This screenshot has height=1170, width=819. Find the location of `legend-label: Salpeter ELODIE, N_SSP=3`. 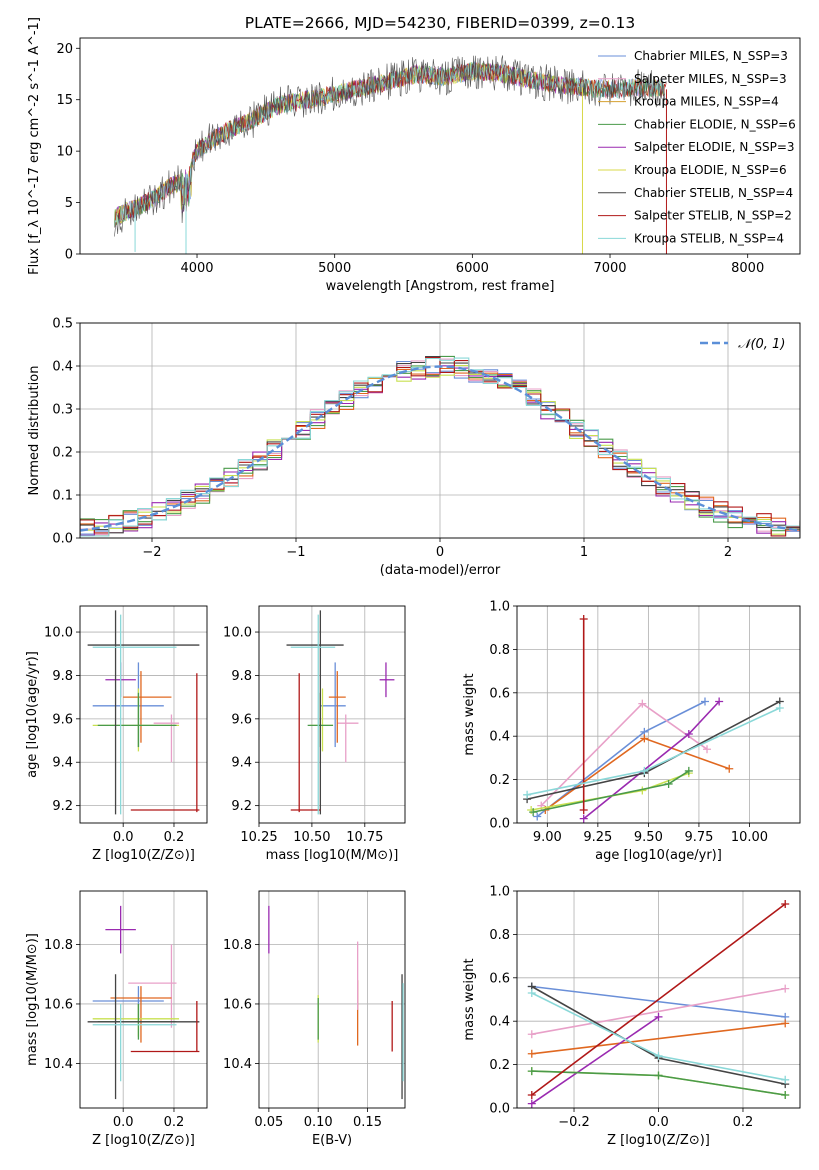

legend-label: Salpeter ELODIE, N_SSP=3 is located at coordinates (714, 147).